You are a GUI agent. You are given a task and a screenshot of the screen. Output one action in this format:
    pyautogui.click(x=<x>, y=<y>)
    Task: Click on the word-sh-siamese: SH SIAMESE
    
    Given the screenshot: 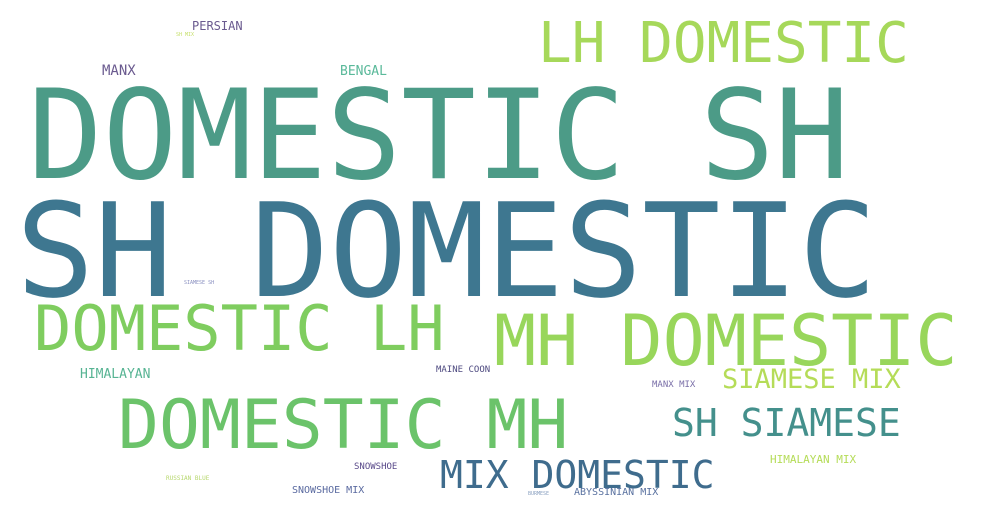 What is the action you would take?
    pyautogui.click(x=786, y=423)
    